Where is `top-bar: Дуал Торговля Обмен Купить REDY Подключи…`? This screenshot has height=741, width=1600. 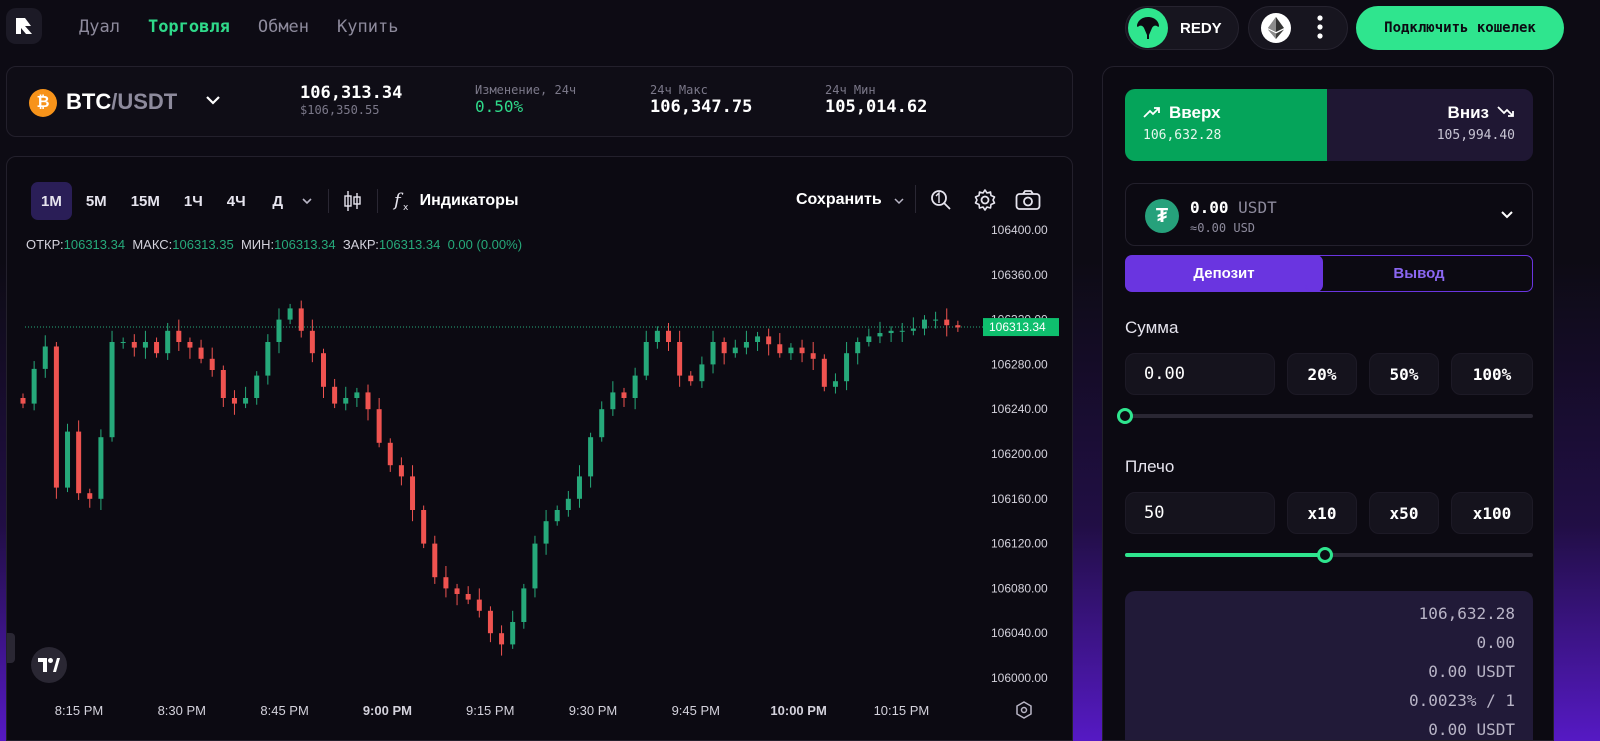
top-bar: Дуал Торговля Обмен Купить REDY Подключи… is located at coordinates (800, 30).